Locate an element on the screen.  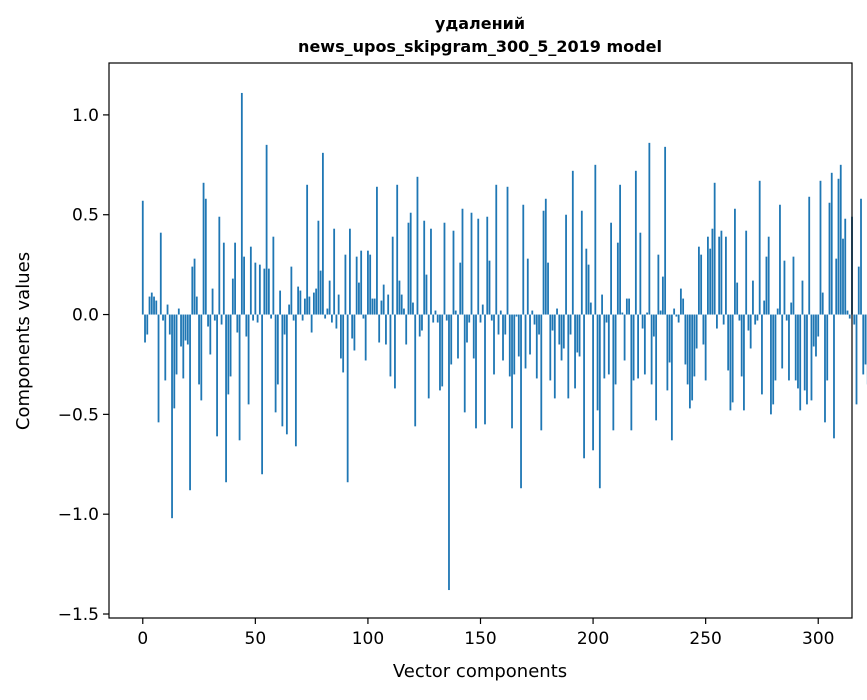
y-tick-label: 0.5 is located at coordinates (85, 216).